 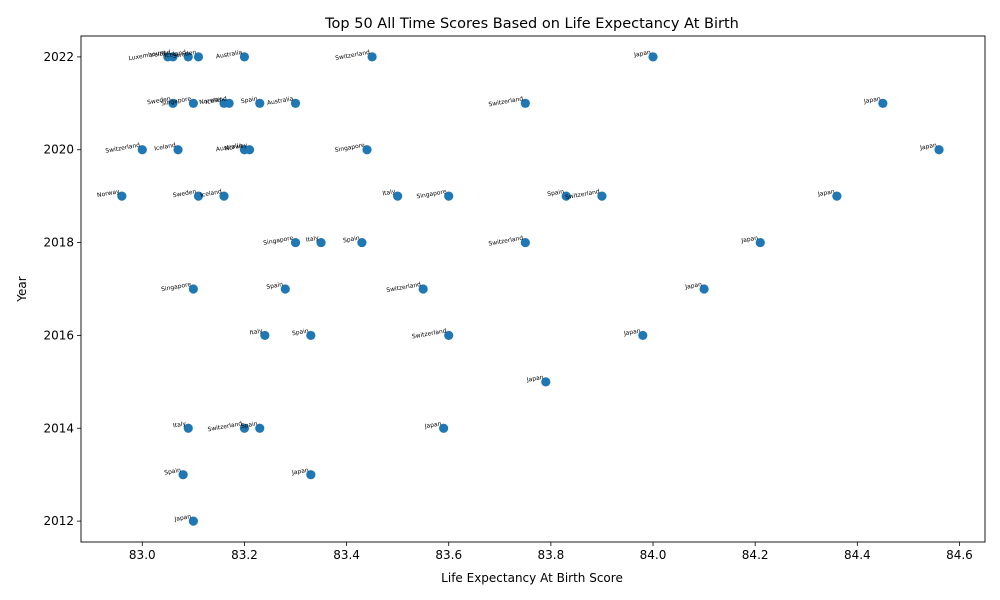 I want to click on x-tick-label: 83.8, so click(x=551, y=555).